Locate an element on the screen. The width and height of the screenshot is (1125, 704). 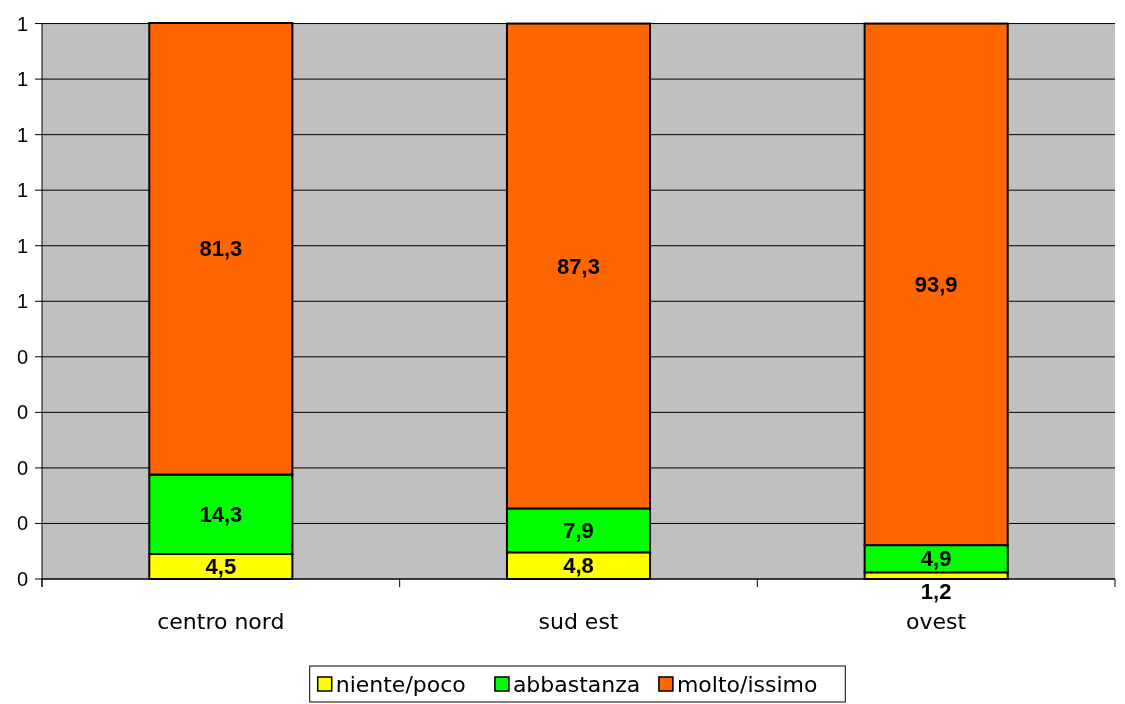
legend-label: niente/poco is located at coordinates (400, 684).